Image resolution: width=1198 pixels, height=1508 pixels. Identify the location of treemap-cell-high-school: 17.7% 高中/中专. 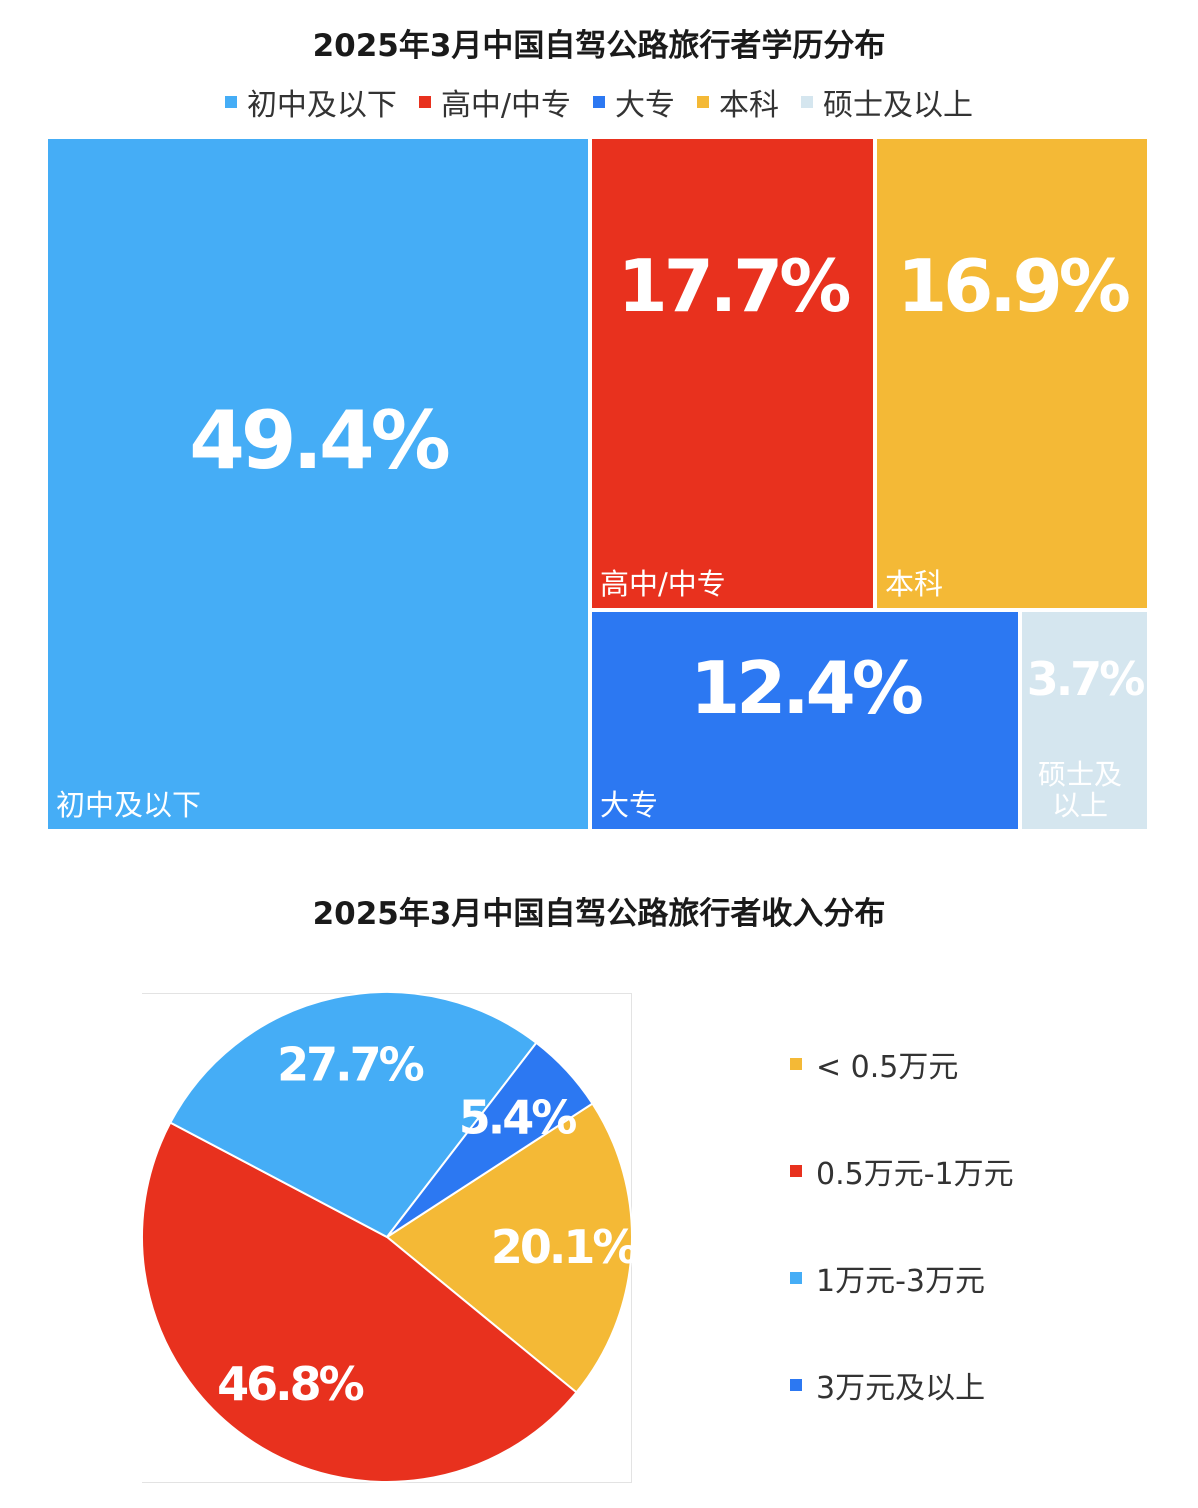
(732, 373).